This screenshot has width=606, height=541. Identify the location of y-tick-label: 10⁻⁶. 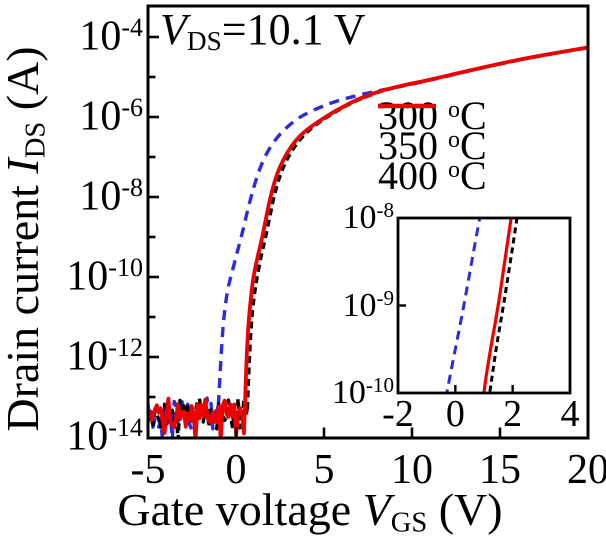
(111, 116).